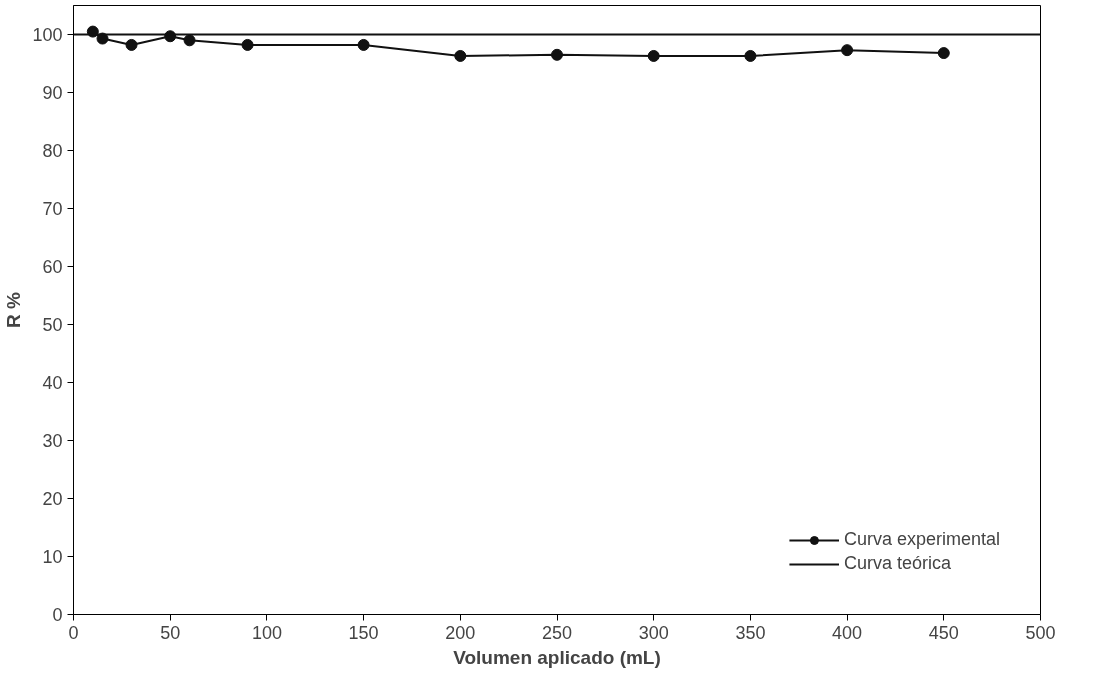 The height and width of the screenshot is (681, 1093). Describe the element at coordinates (653, 632) in the screenshot. I see `x-tick-label: 300` at that location.